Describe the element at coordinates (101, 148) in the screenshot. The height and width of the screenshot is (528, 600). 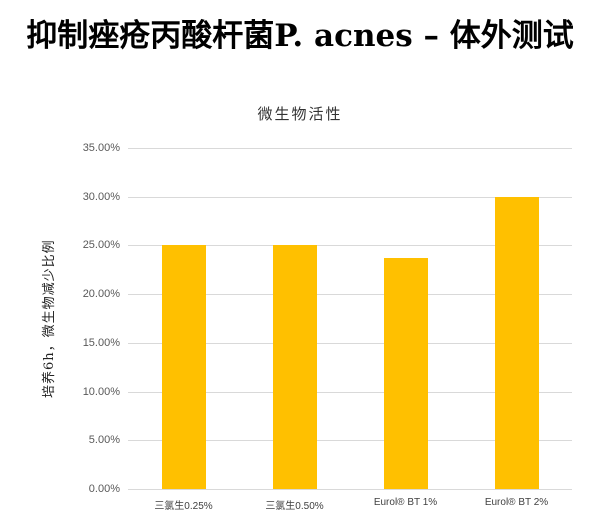
I see `y-tick-label: 35.00%` at that location.